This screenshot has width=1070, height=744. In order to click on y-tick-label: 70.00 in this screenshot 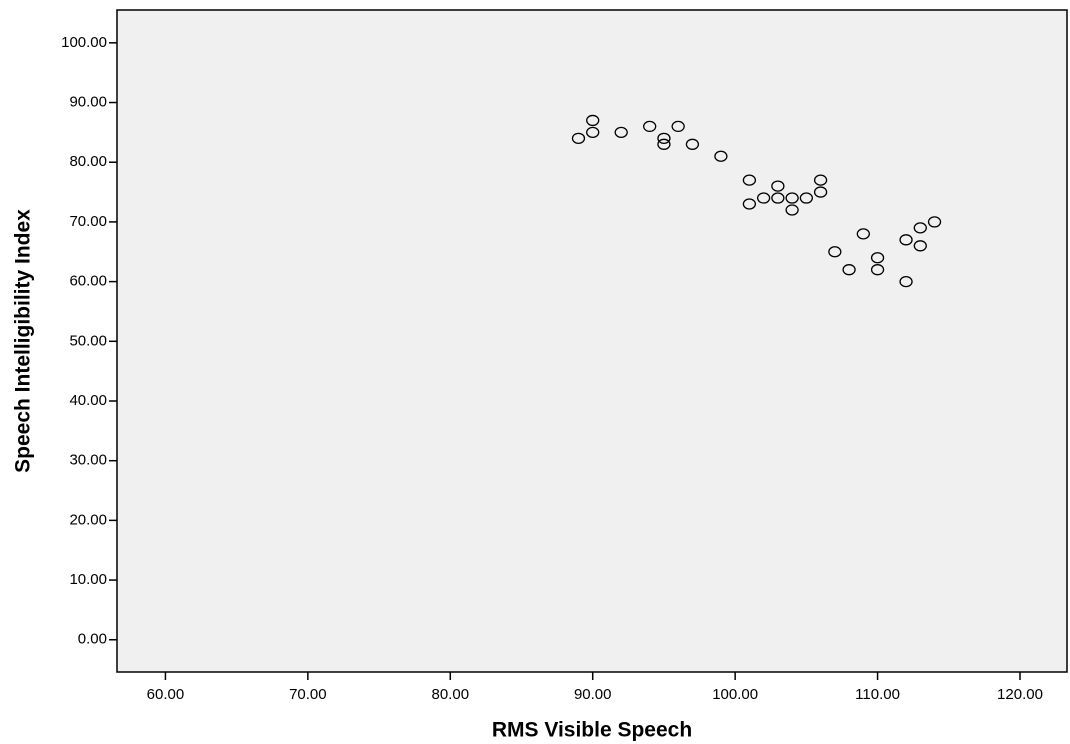, I will do `click(88, 221)`.